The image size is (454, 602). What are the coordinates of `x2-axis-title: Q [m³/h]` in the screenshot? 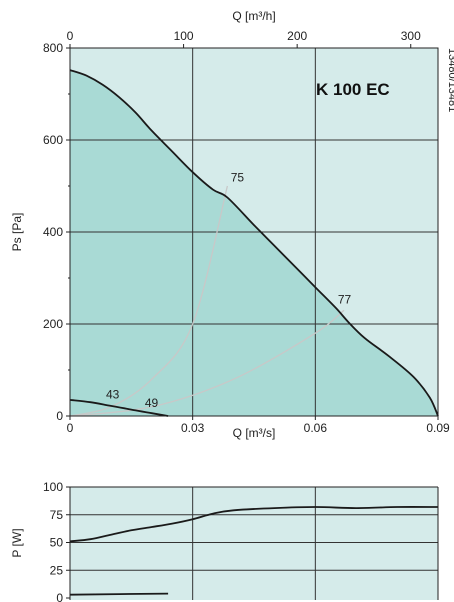 It's located at (253, 16).